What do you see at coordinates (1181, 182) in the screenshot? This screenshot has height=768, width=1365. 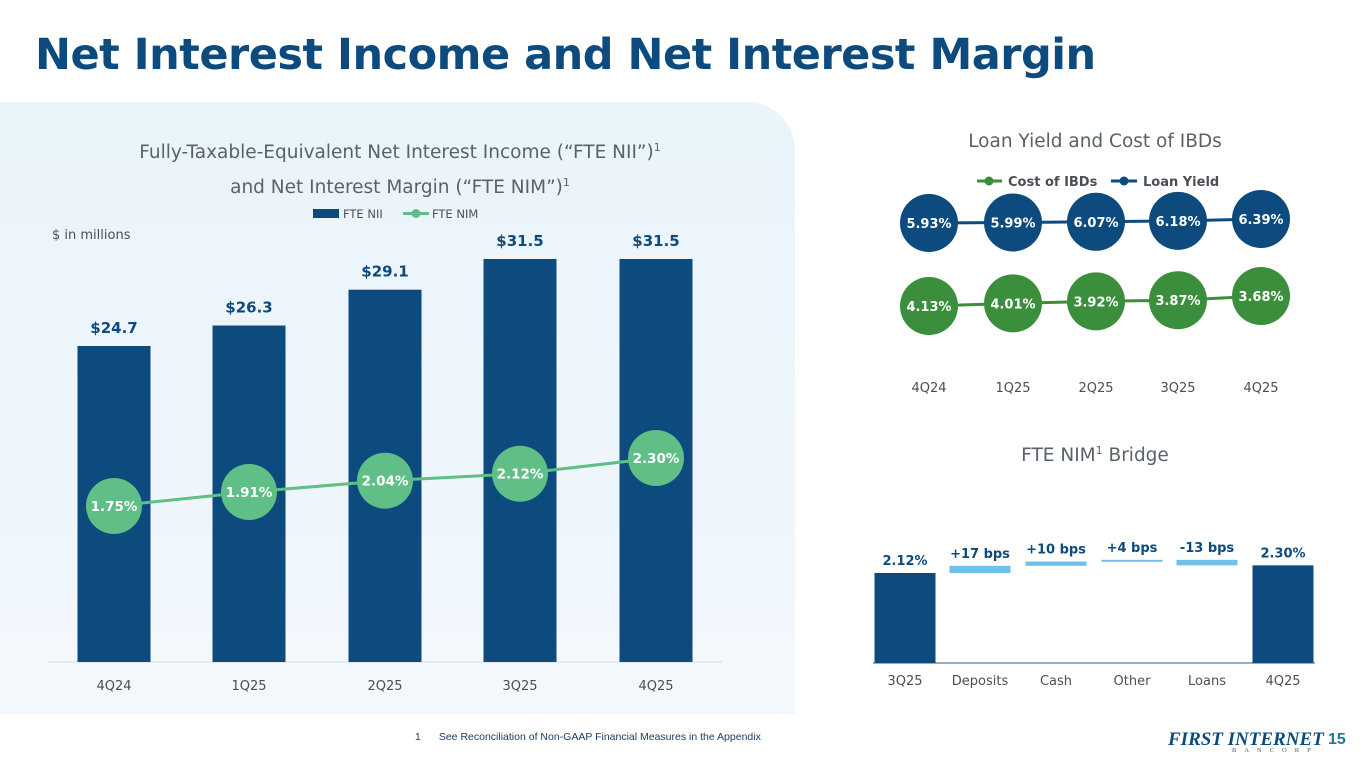 I see `legend-label-loan-yield: Loan Yield` at bounding box center [1181, 182].